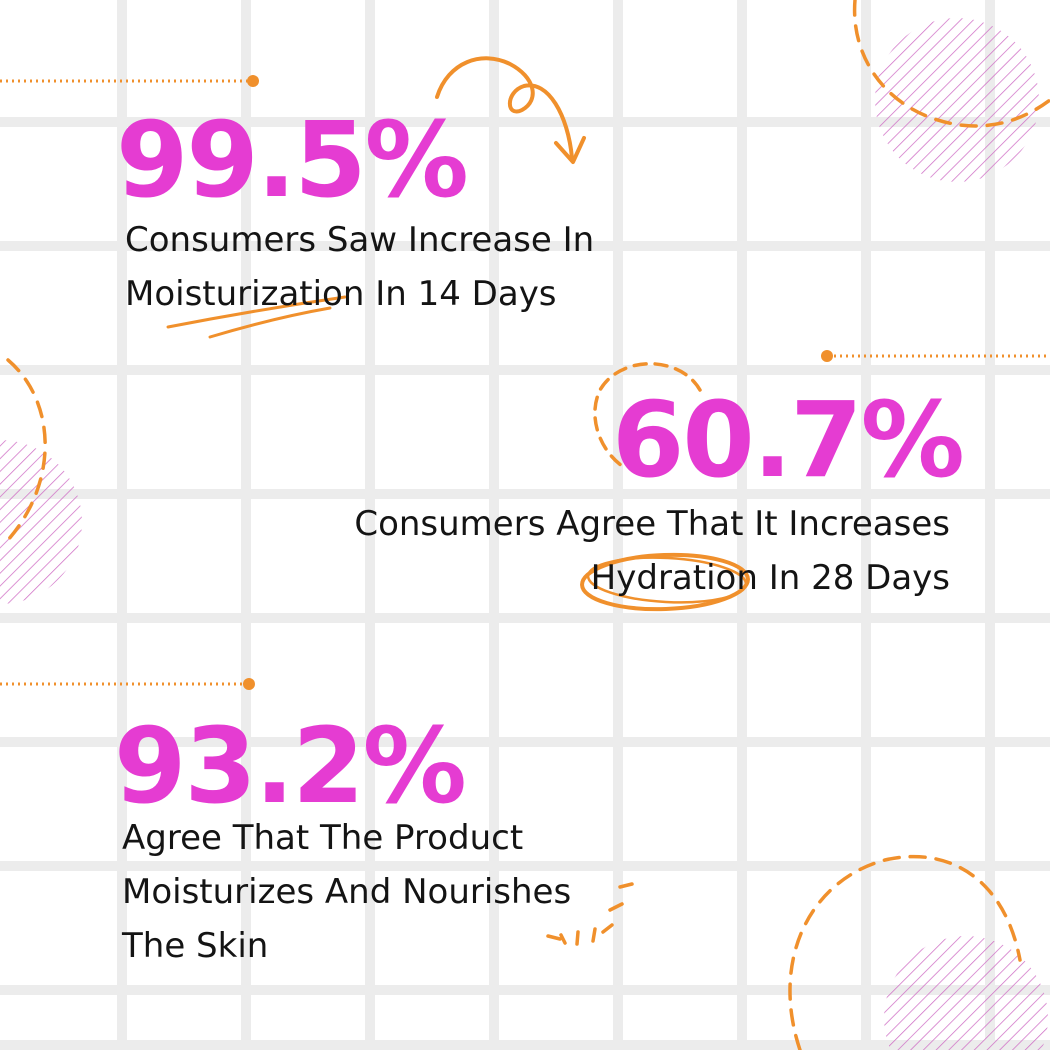  Describe the element at coordinates (504, 108) in the screenshot. I see `curly-arrow` at that location.